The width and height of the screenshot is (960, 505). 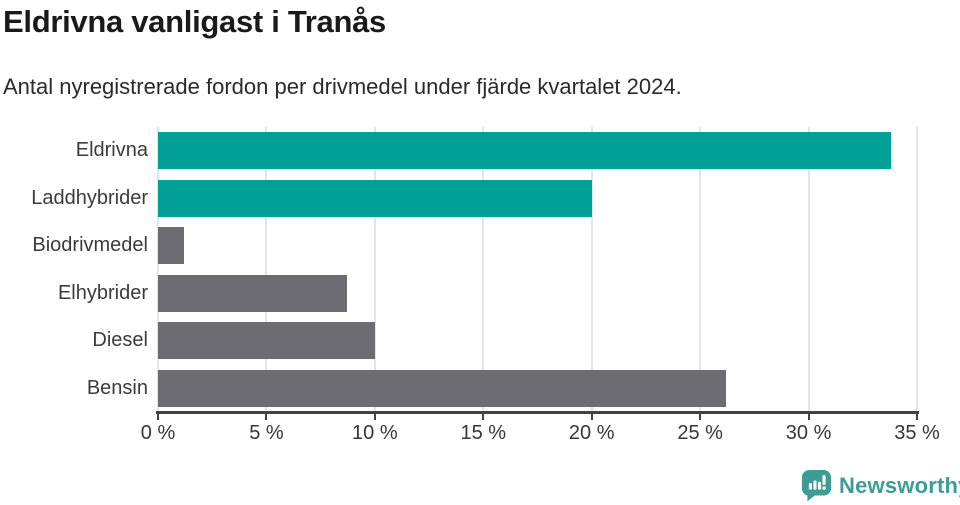 What do you see at coordinates (808, 433) in the screenshot?
I see `axis-tick-label: 30 %` at bounding box center [808, 433].